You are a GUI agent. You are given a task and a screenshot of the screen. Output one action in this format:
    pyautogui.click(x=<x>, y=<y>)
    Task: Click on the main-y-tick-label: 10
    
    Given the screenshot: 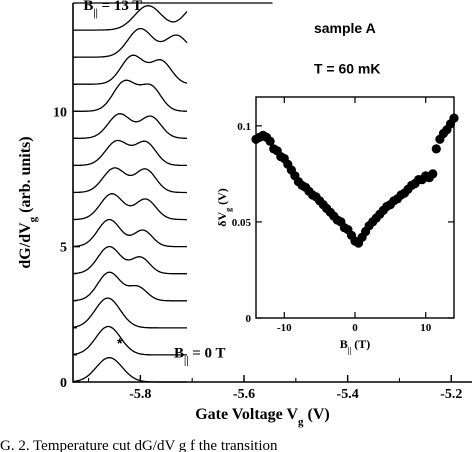 What is the action you would take?
    pyautogui.click(x=60, y=112)
    